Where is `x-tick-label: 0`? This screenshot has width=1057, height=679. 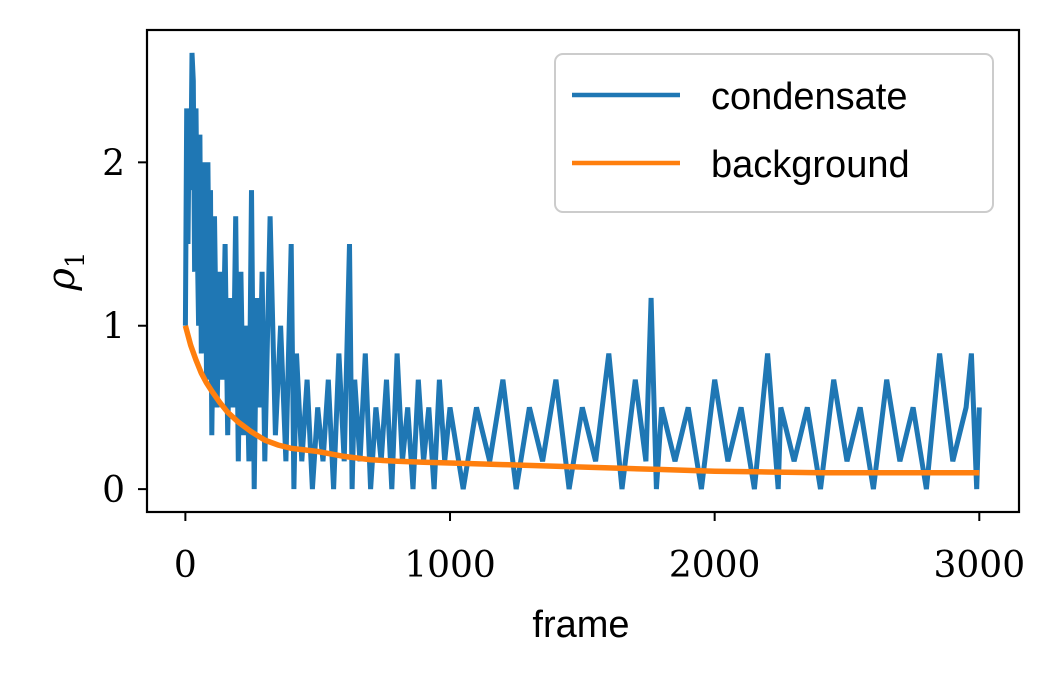
x-tick-label: 0 is located at coordinates (185, 565).